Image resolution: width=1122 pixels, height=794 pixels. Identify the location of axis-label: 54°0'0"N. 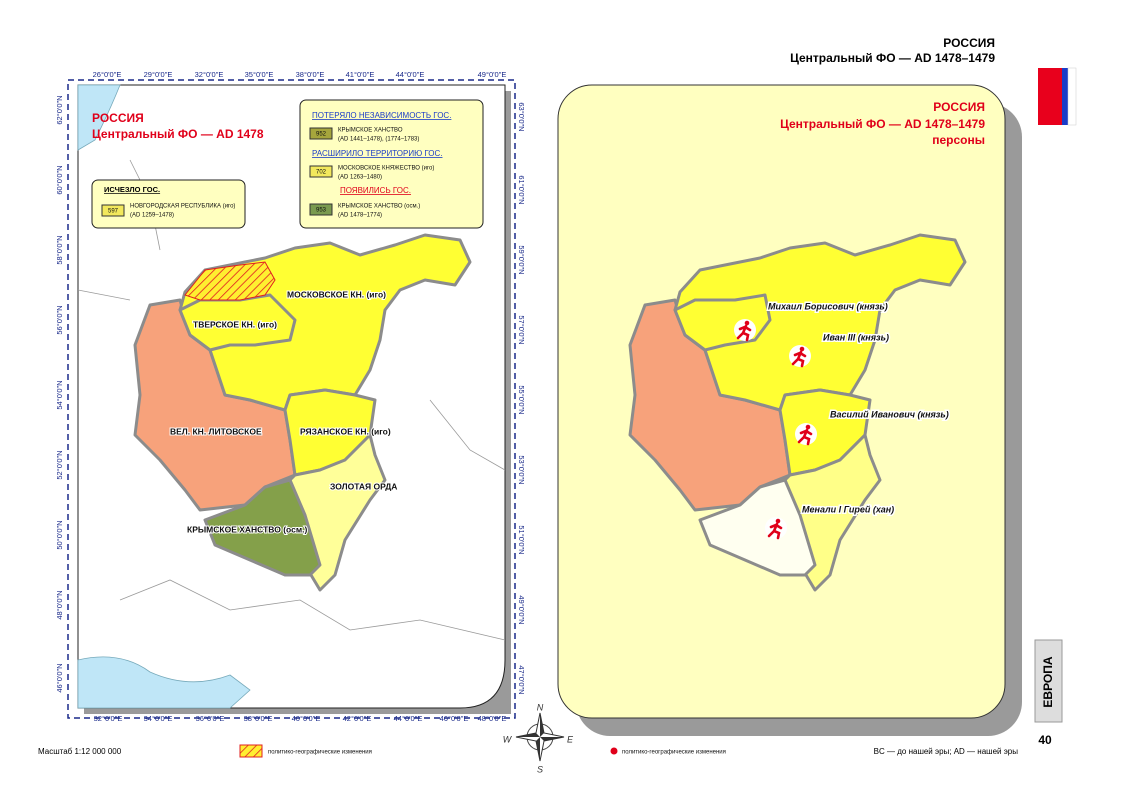
(59, 394).